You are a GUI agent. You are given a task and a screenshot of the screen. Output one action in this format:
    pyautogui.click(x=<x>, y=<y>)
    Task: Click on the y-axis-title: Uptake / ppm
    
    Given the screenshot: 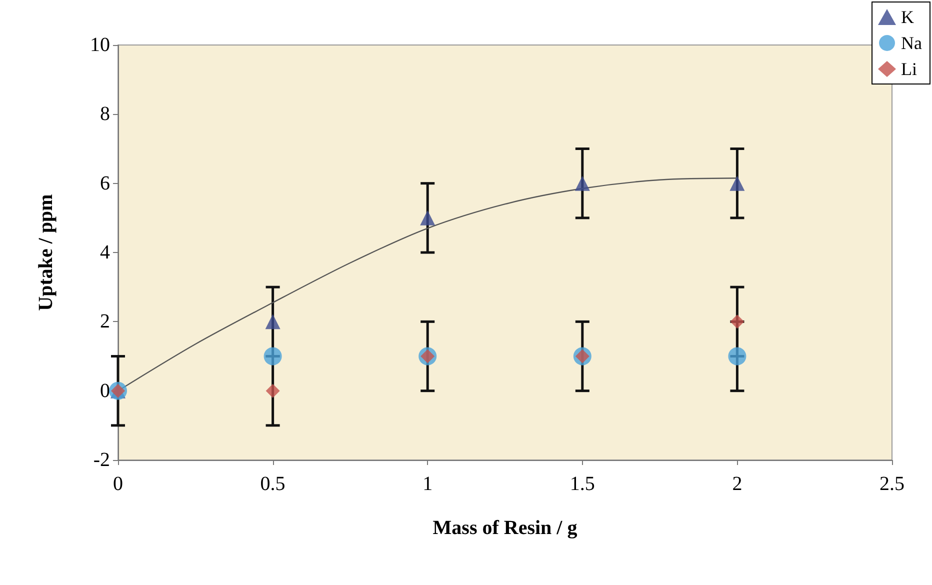 What is the action you would take?
    pyautogui.click(x=46, y=252)
    